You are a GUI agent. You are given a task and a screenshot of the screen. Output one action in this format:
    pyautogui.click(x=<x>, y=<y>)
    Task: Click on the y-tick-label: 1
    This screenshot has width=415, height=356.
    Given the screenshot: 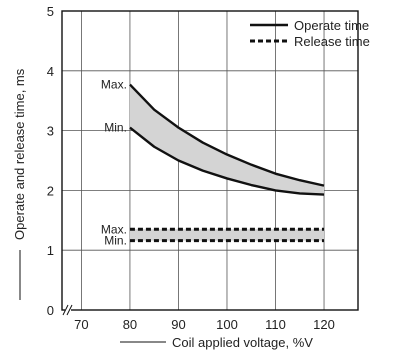 What is the action you would take?
    pyautogui.click(x=50, y=250)
    